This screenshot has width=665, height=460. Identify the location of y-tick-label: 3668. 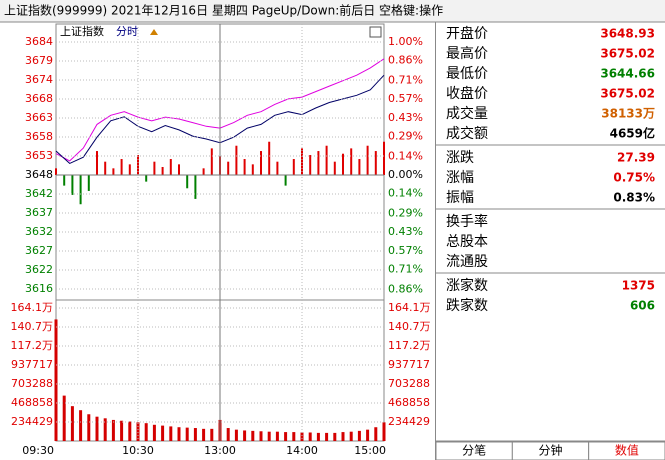
(39, 98).